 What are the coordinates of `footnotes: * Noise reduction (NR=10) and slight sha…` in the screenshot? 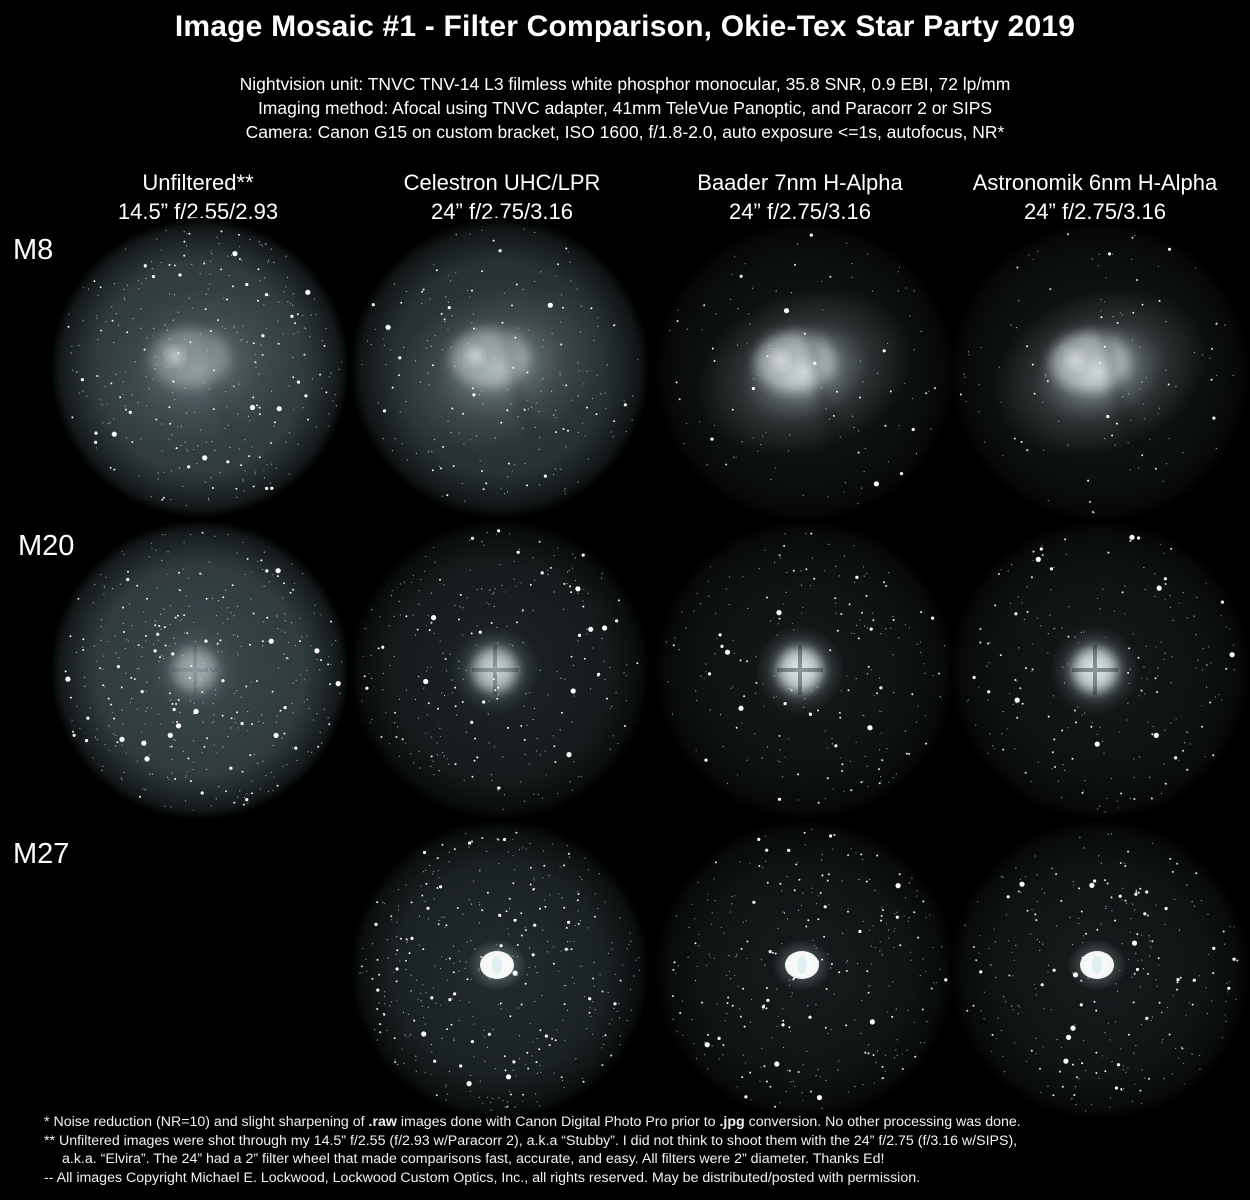 It's located at (644, 1150).